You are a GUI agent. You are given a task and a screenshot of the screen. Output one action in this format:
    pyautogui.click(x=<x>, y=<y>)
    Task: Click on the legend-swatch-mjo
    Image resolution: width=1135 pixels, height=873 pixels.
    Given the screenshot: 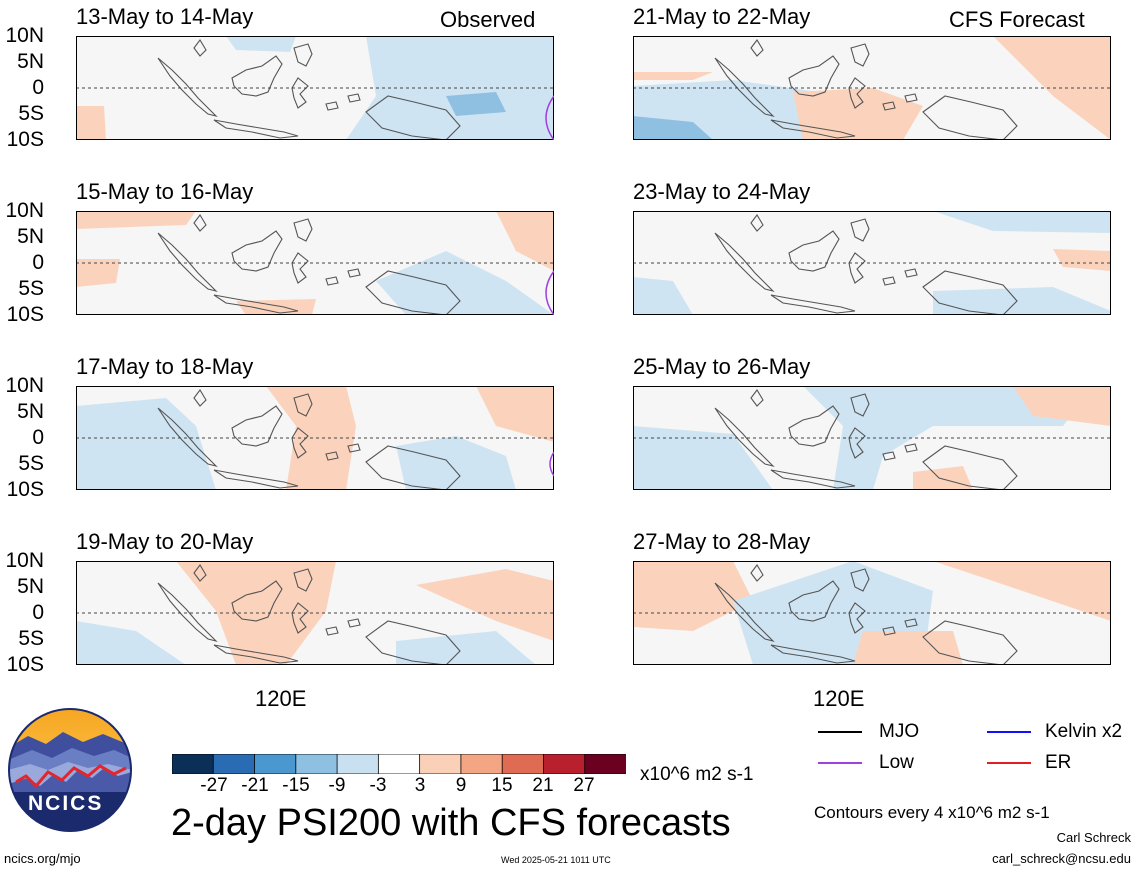 What is the action you would take?
    pyautogui.click(x=840, y=732)
    